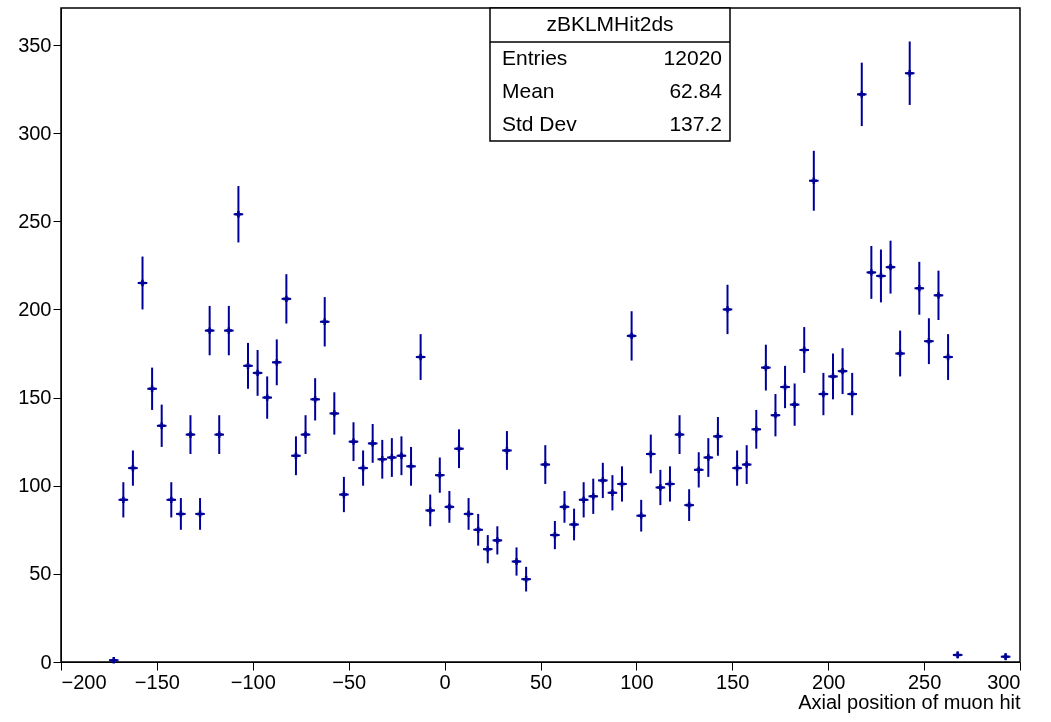 This screenshot has width=1051, height=722. Describe the element at coordinates (84, 681) in the screenshot. I see `x-tick-label: −200` at that location.